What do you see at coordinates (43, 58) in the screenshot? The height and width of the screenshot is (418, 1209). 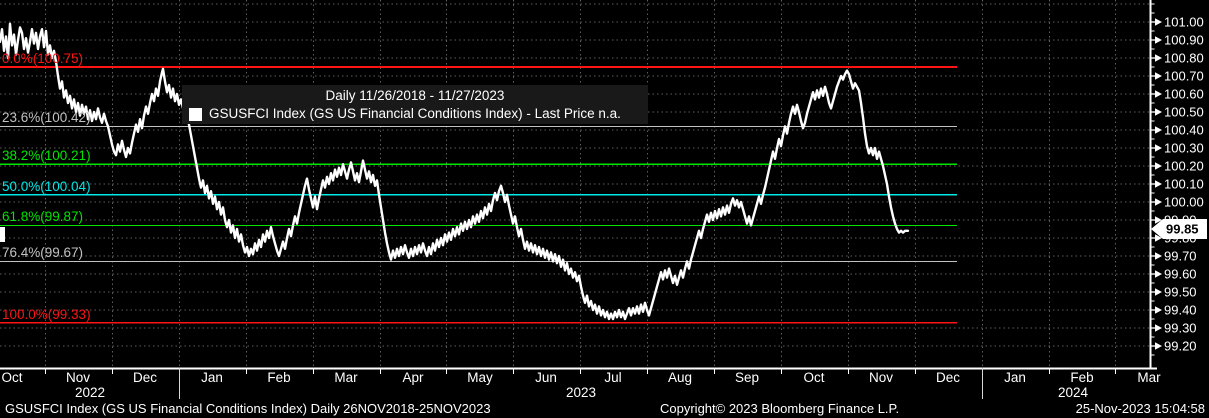 I see `fib-level-label: 0.0%(100.75)` at bounding box center [43, 58].